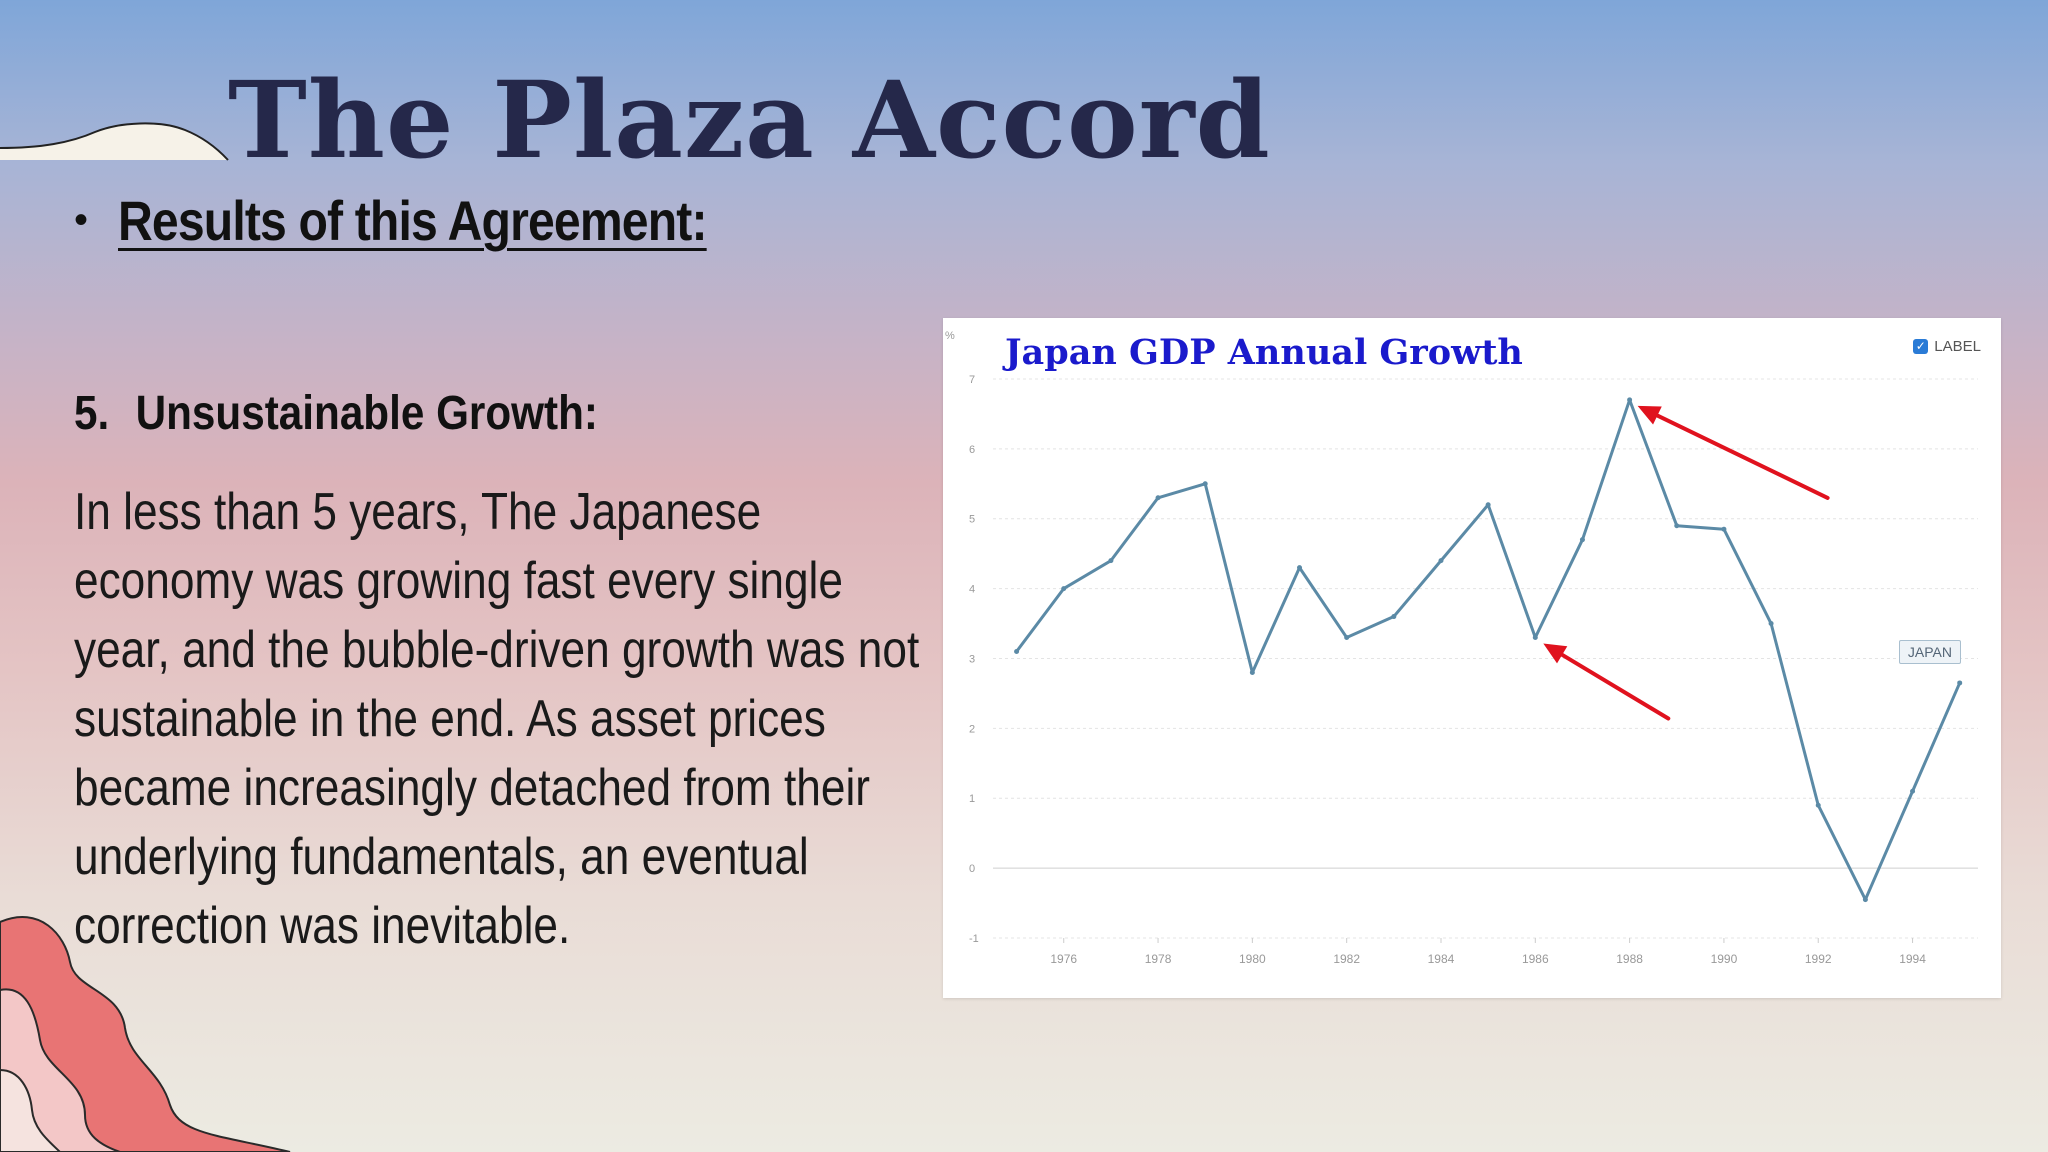 This screenshot has height=1152, width=2048. What do you see at coordinates (1724, 959) in the screenshot?
I see `x-tick-label: 1990` at bounding box center [1724, 959].